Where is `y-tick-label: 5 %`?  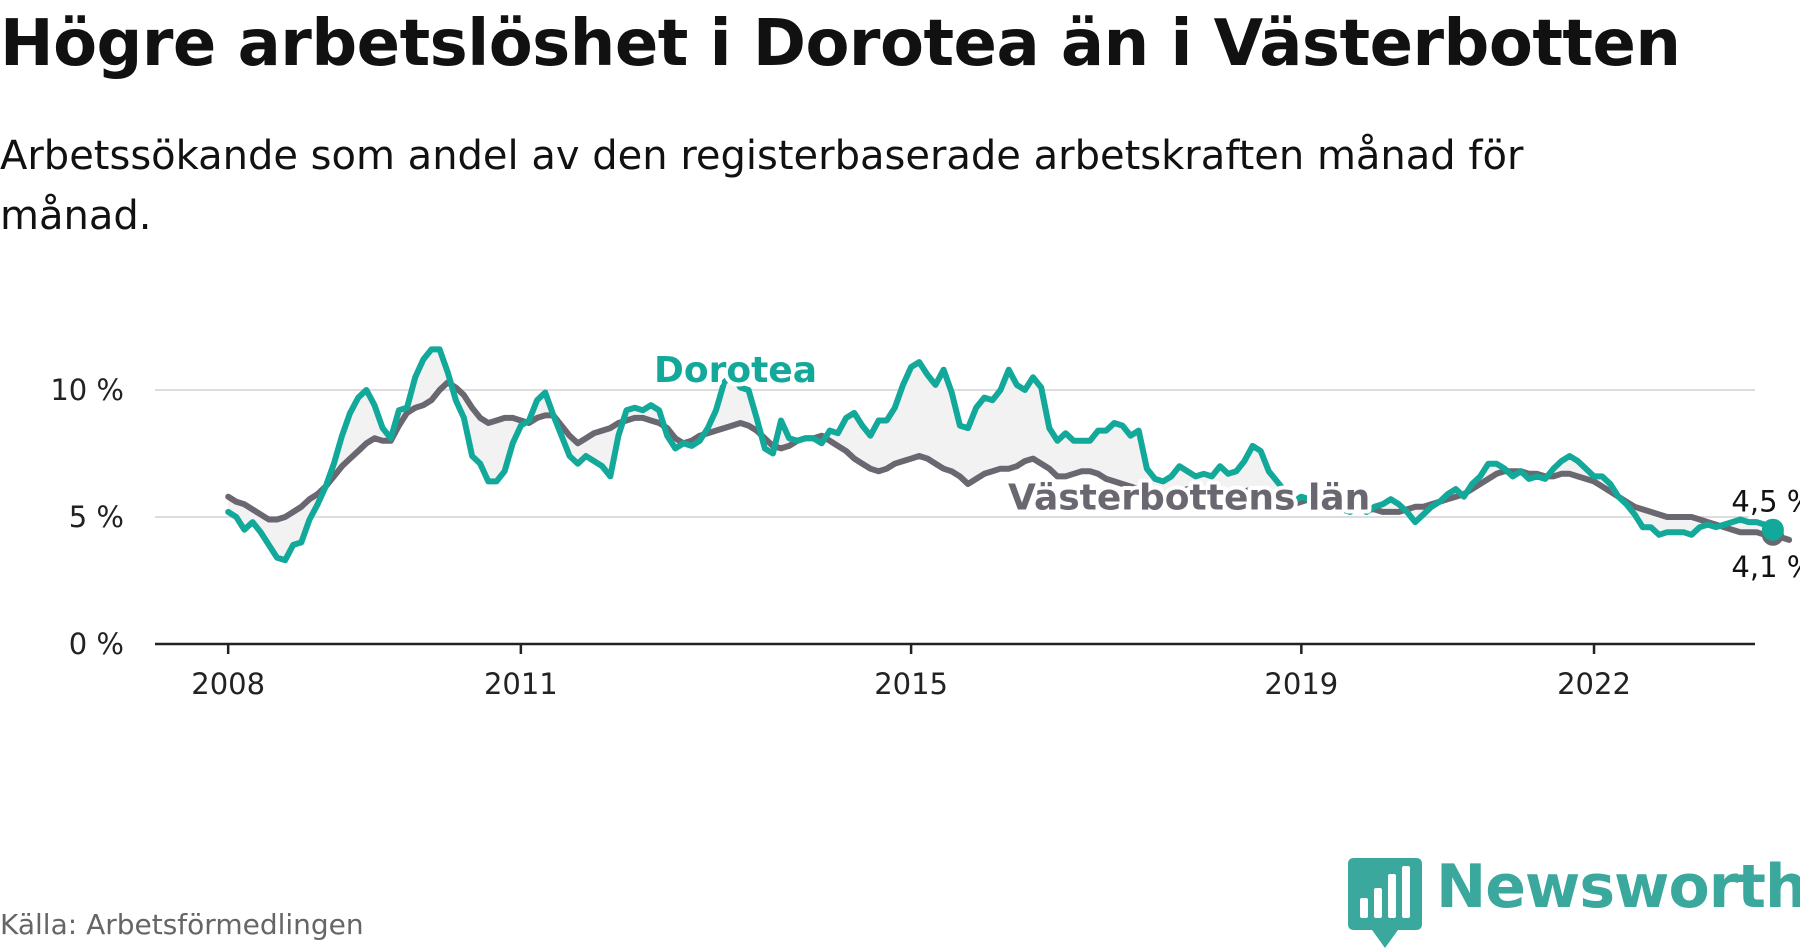
y-tick-label: 5 % is located at coordinates (96, 517).